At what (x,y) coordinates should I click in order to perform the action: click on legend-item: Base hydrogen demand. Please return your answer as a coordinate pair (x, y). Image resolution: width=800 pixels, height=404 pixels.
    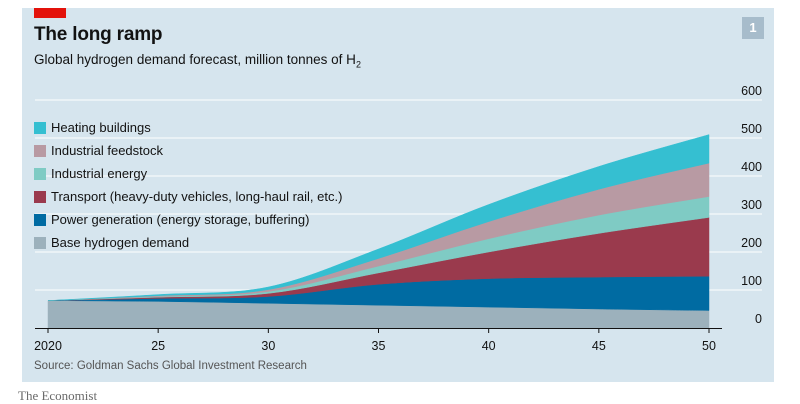
    Looking at the image, I should click on (188, 242).